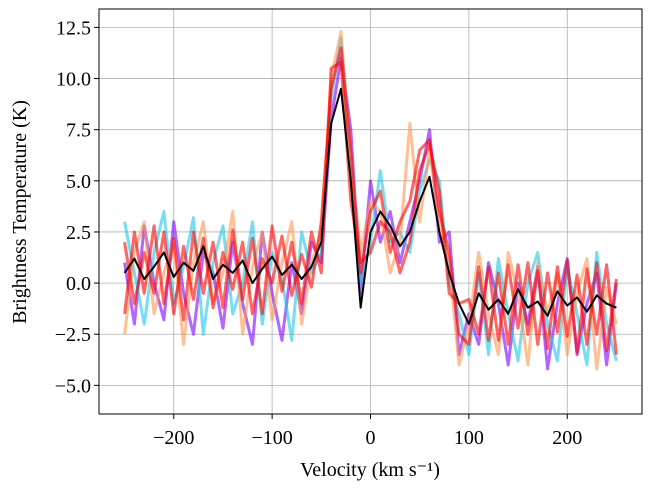  Describe the element at coordinates (78, 182) in the screenshot. I see `y-tick-label: 5.0` at that location.